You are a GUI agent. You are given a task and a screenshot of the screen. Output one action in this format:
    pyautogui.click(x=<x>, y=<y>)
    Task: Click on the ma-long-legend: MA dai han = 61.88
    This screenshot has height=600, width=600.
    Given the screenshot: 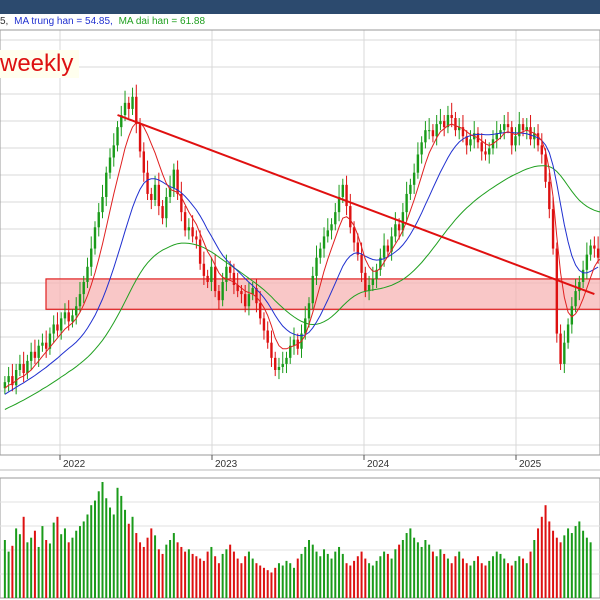 What is the action you would take?
    pyautogui.click(x=162, y=21)
    